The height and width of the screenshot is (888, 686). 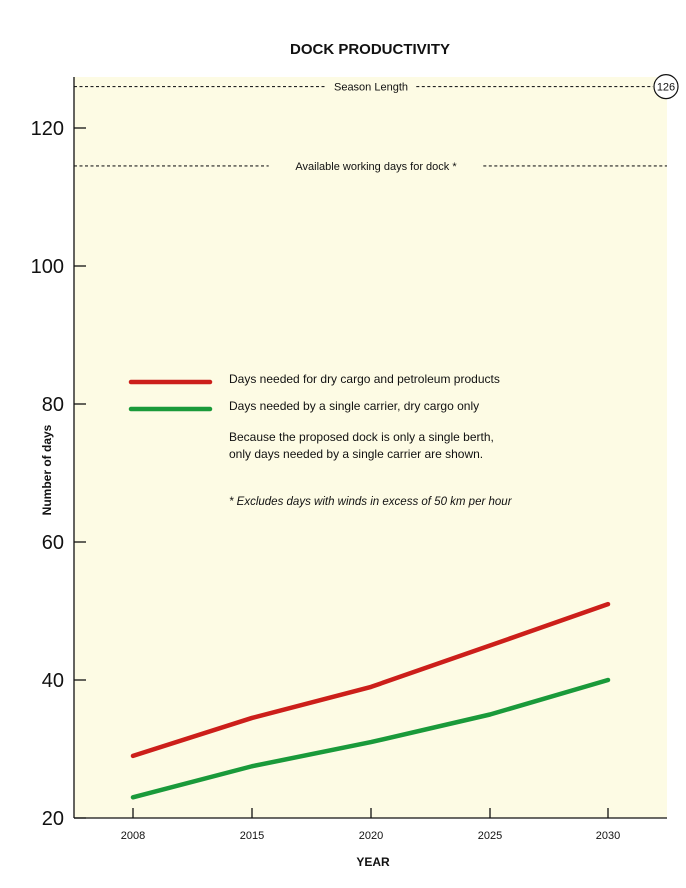 What do you see at coordinates (376, 167) in the screenshot?
I see `reference-line-label: Available working days for dock *` at bounding box center [376, 167].